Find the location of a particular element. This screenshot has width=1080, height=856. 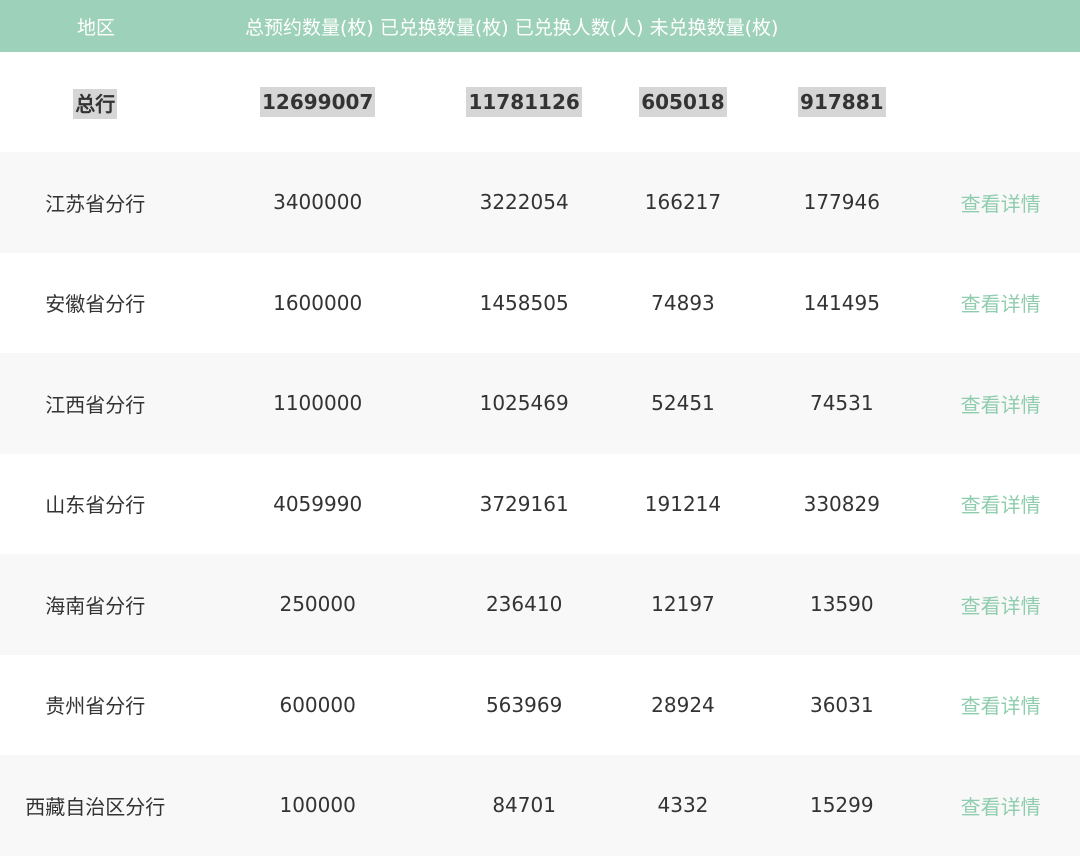

table-row: 江苏省分行 3400000 3222054 166217 177946 查看详情 is located at coordinates (540, 202).